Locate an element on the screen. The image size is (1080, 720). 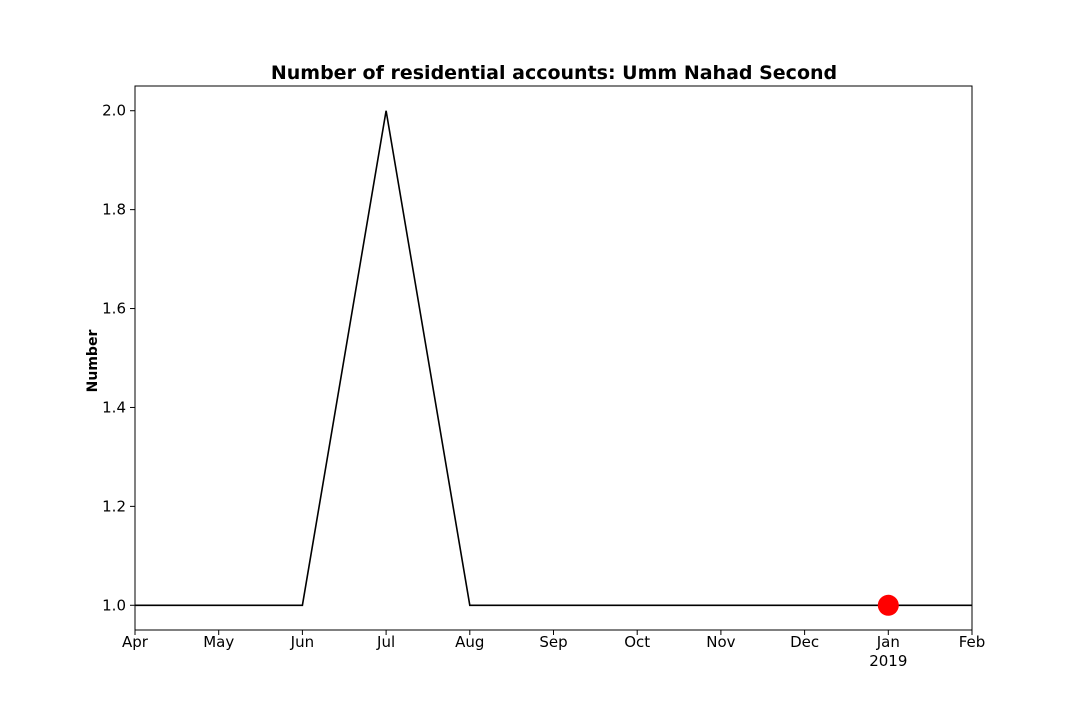
y-tick-label: 1.8 is located at coordinates (114, 210).